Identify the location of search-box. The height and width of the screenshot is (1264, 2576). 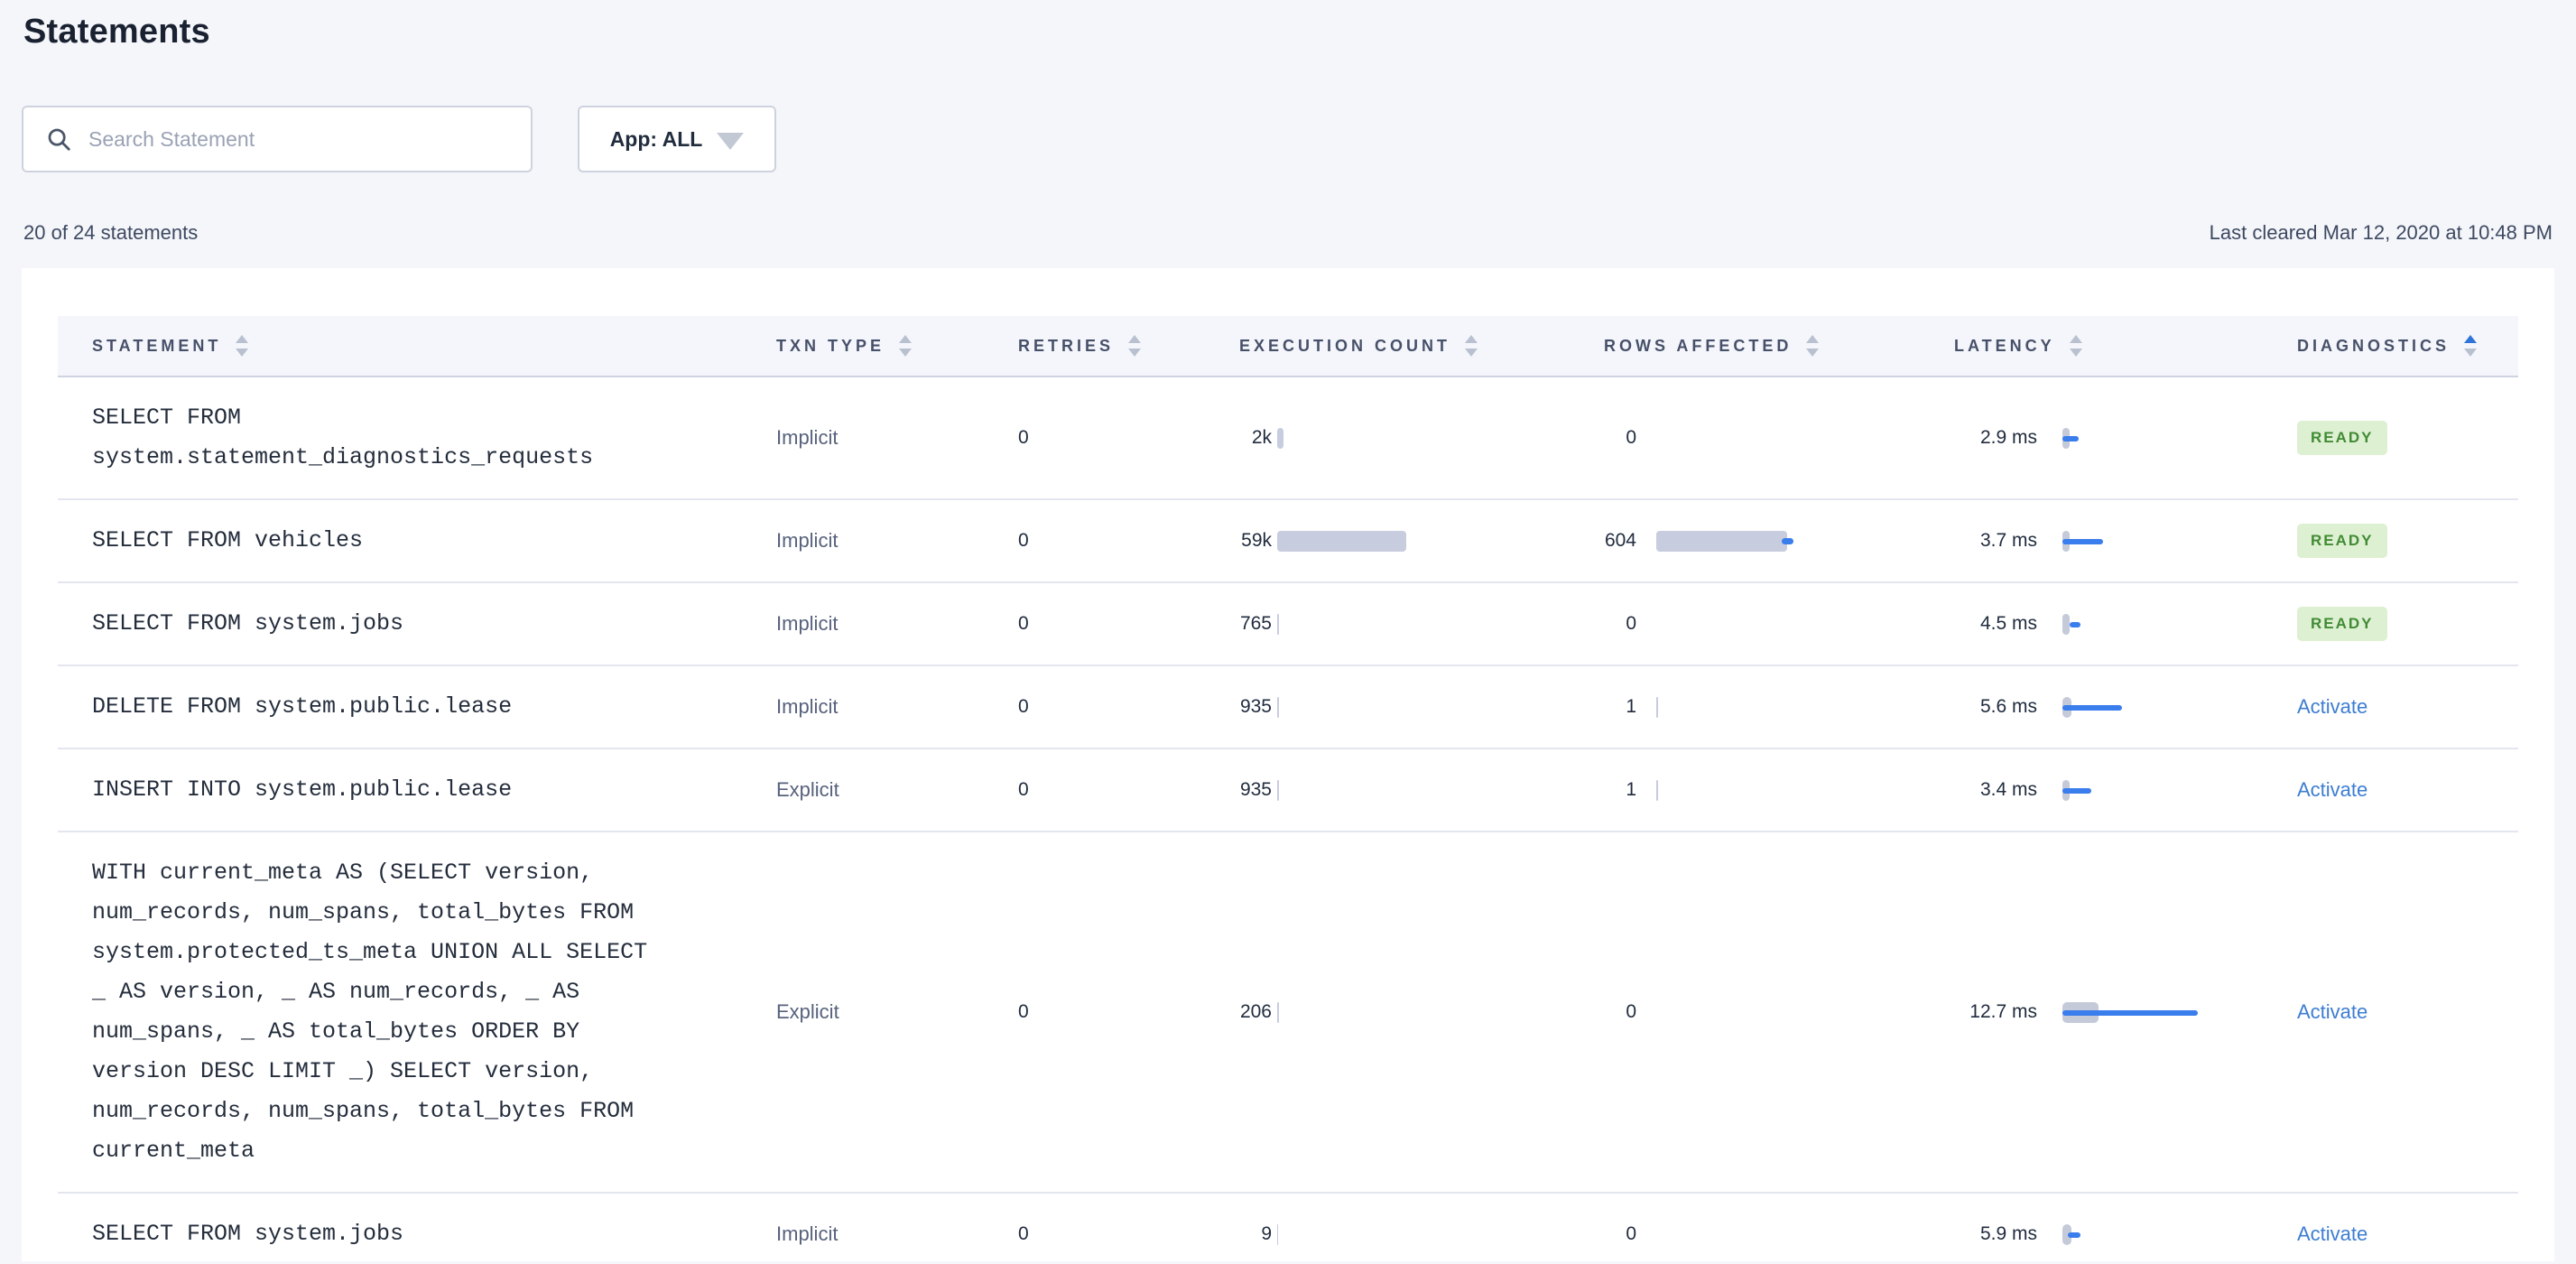
(277, 139).